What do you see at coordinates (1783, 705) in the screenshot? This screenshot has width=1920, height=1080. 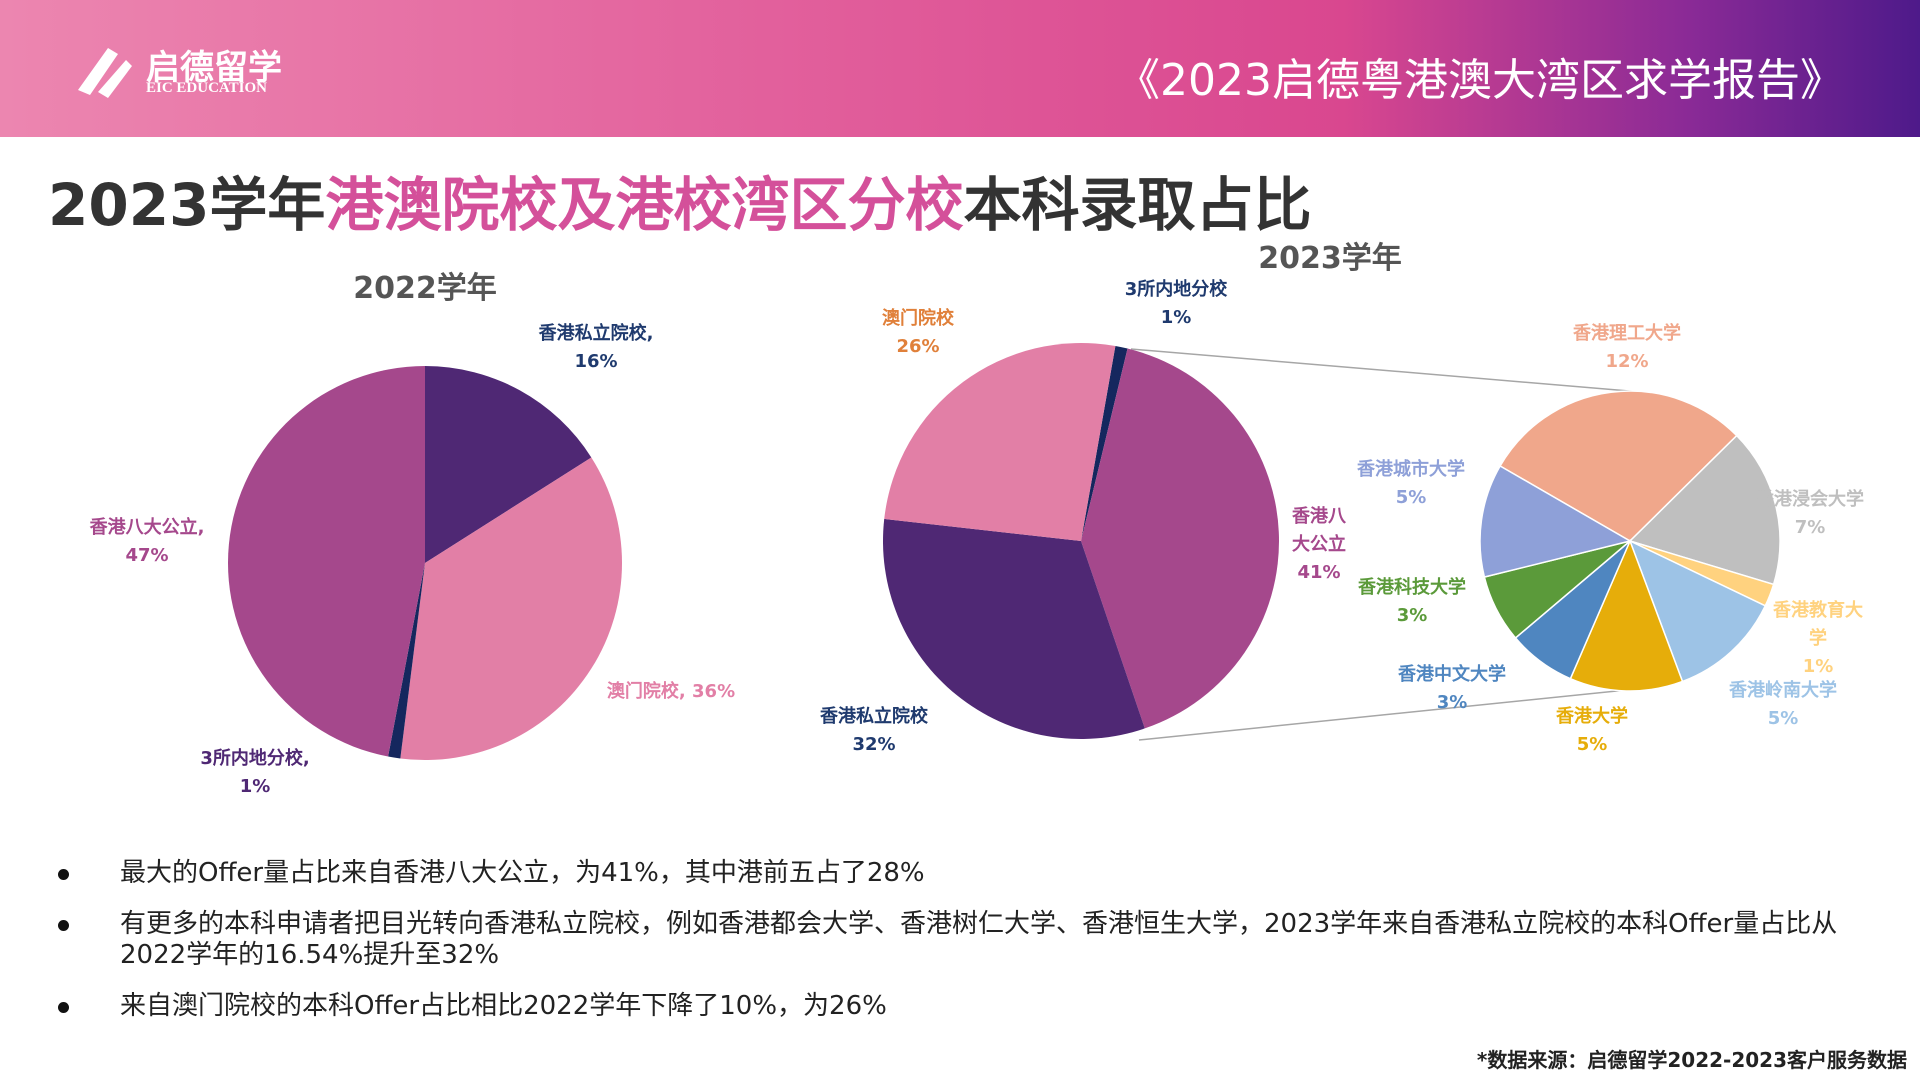 I see `data-label: 香港岭南大学 5%` at bounding box center [1783, 705].